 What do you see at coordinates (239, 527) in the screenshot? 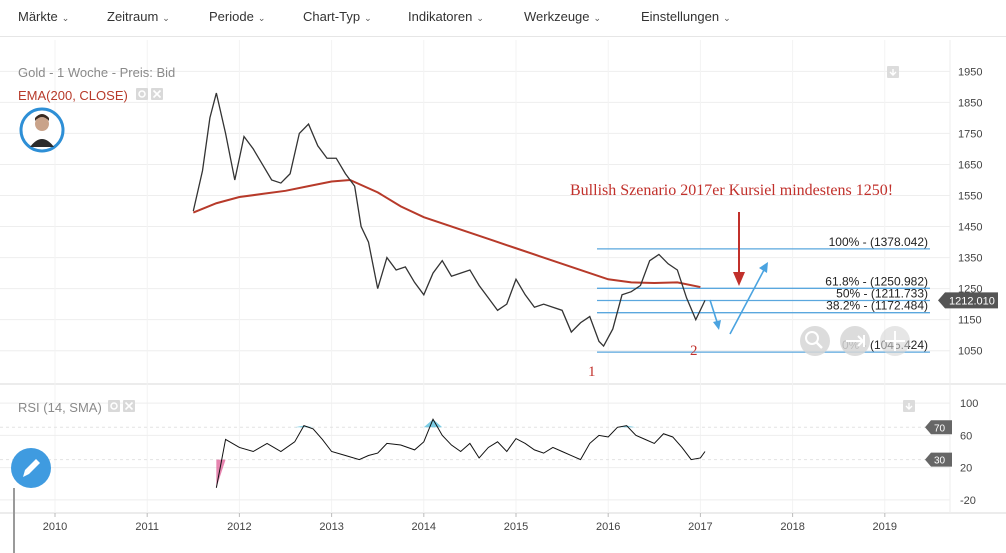
I see `time-tick-label: 2012` at bounding box center [239, 527].